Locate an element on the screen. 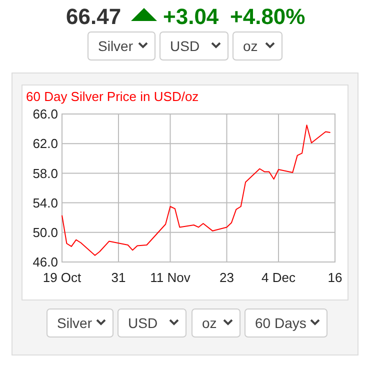 The width and height of the screenshot is (369, 365). text: +4.80% is located at coordinates (268, 16).